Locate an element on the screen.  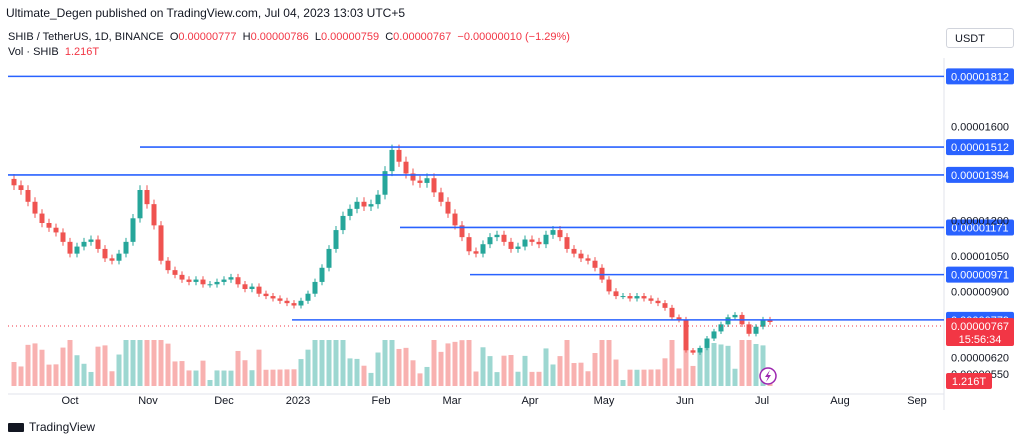
x-axis: Oct Nov Dec 2023 Feb Mar Apr May Jun Jul Aug Sep is located at coordinates (493, 401).